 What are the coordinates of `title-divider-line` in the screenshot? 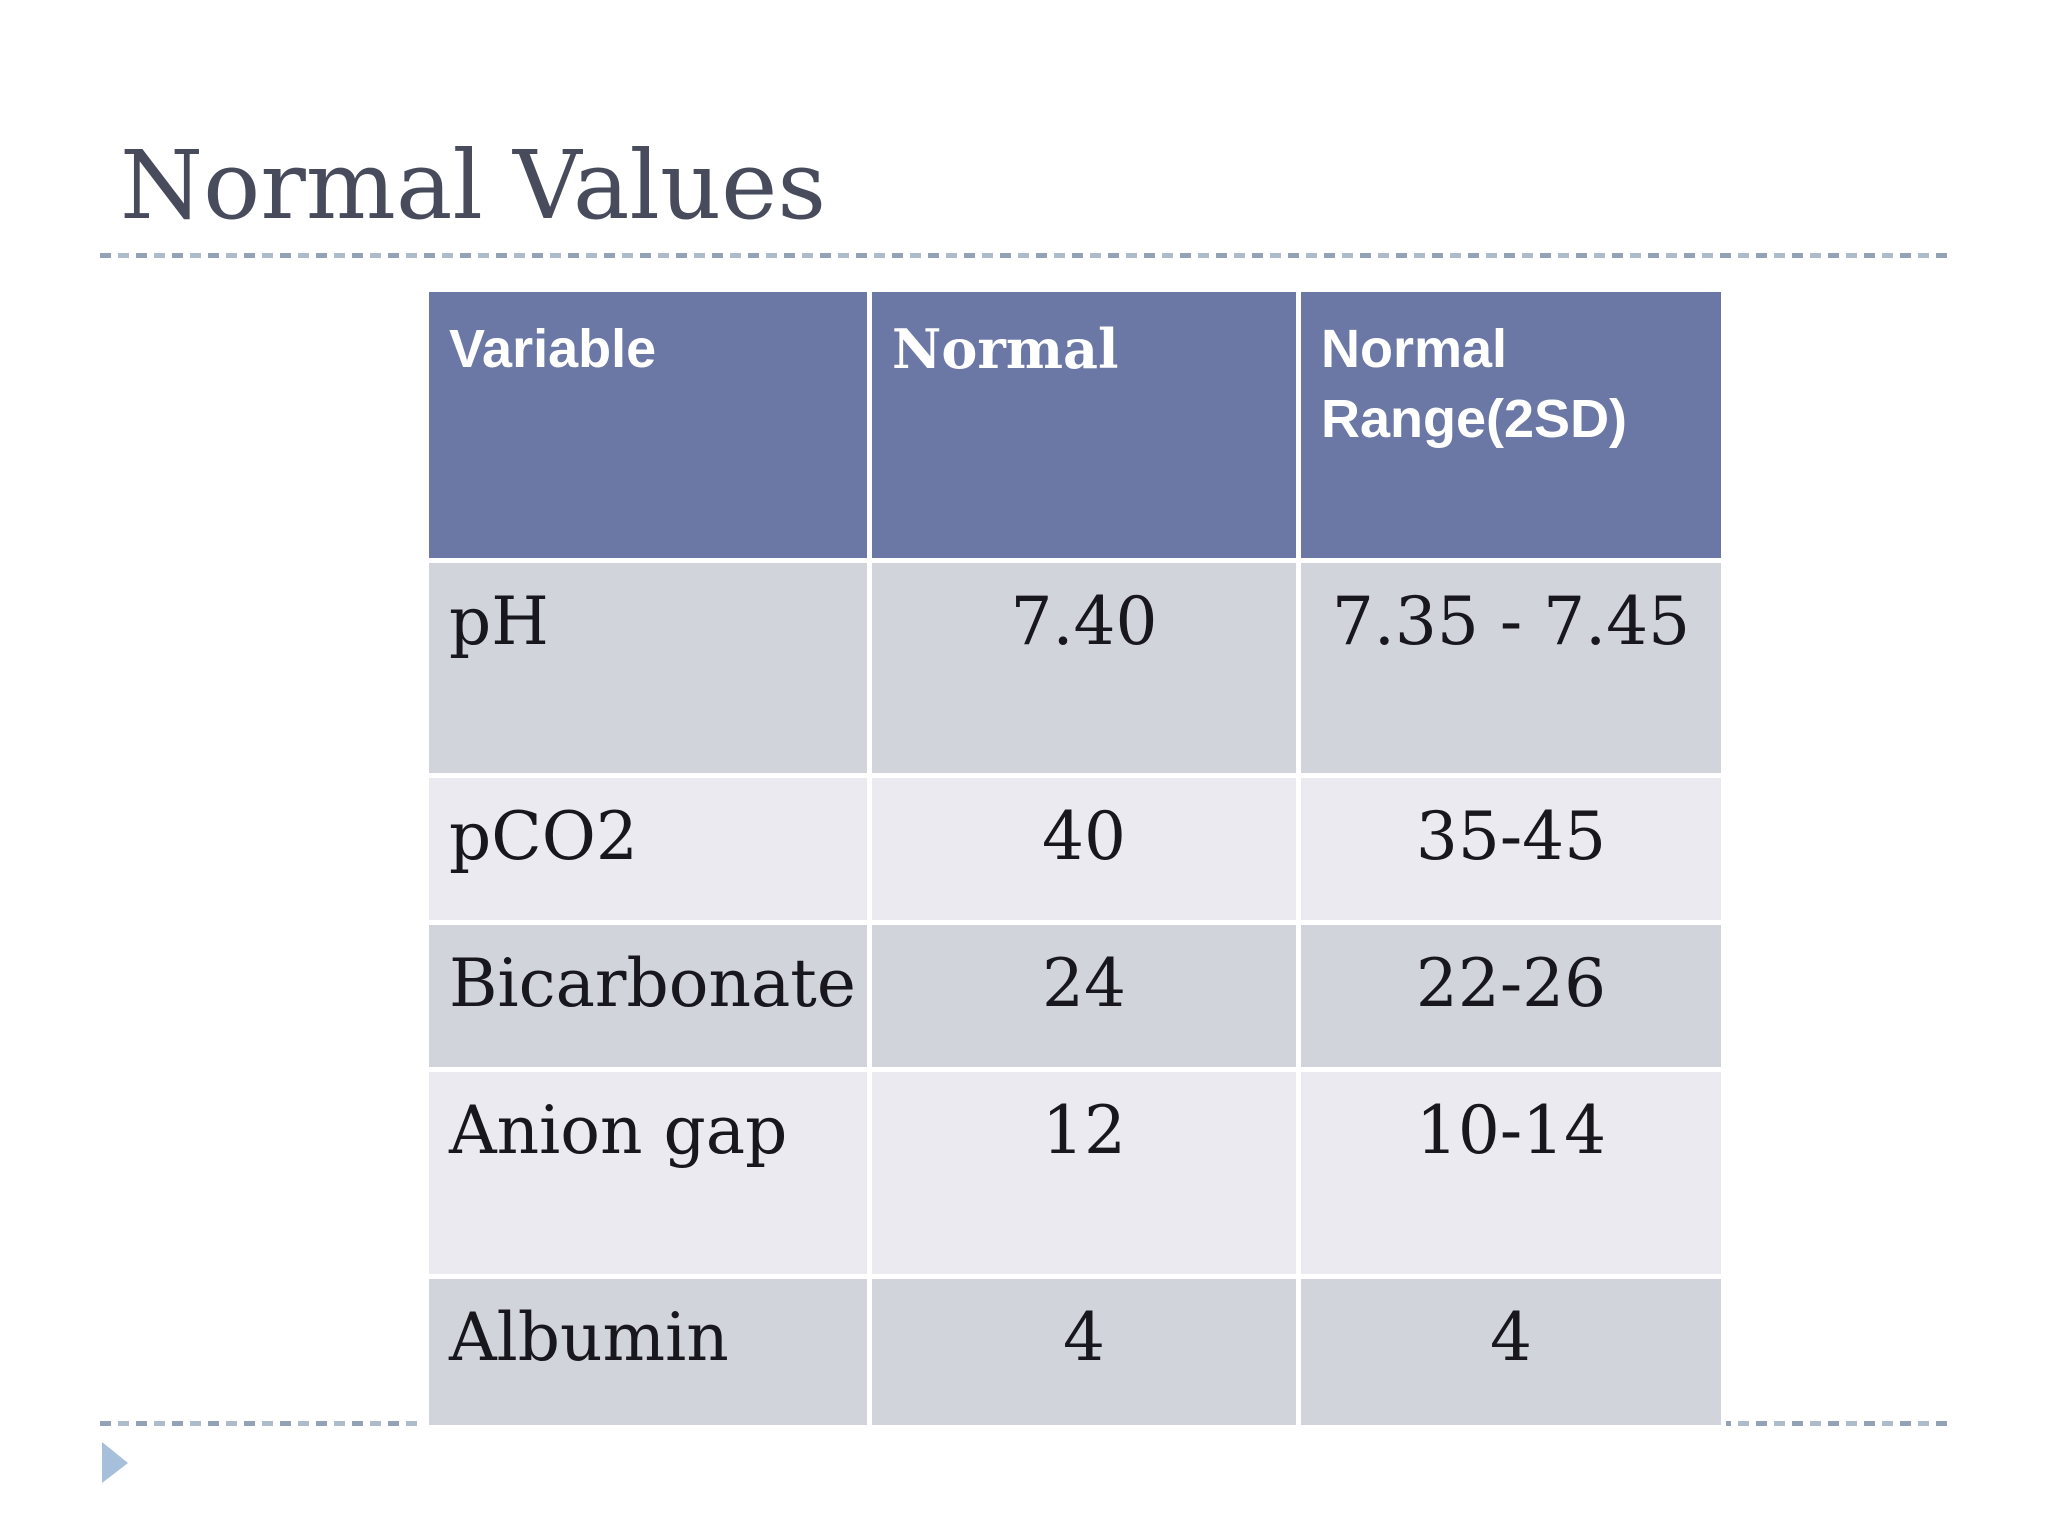 It's located at (1023, 255).